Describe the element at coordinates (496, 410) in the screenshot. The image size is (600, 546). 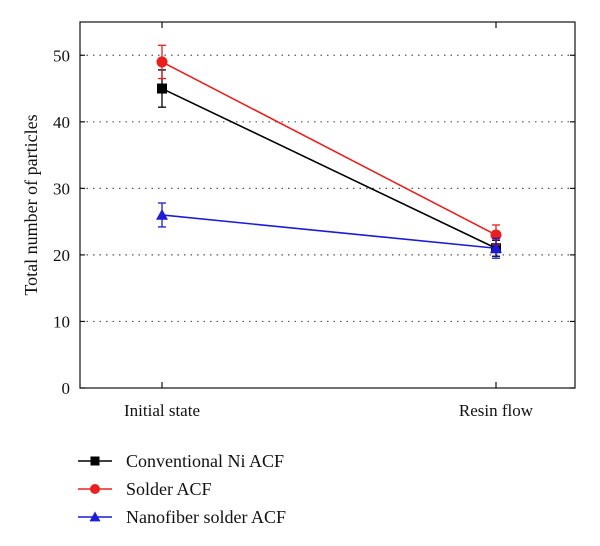
I see `x-tick-label: Resin flow` at that location.